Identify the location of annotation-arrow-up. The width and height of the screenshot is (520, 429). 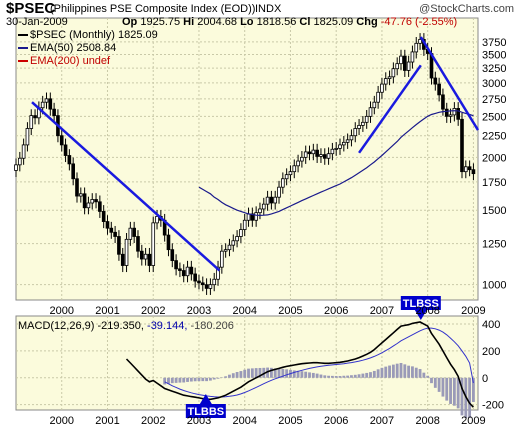
(205, 399).